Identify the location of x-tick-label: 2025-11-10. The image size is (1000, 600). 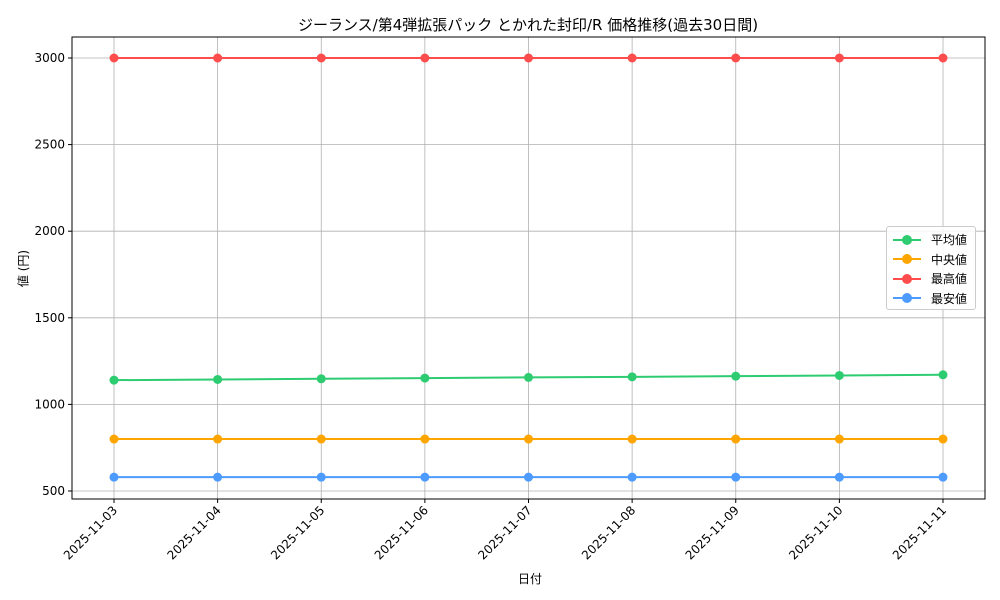
(815, 532).